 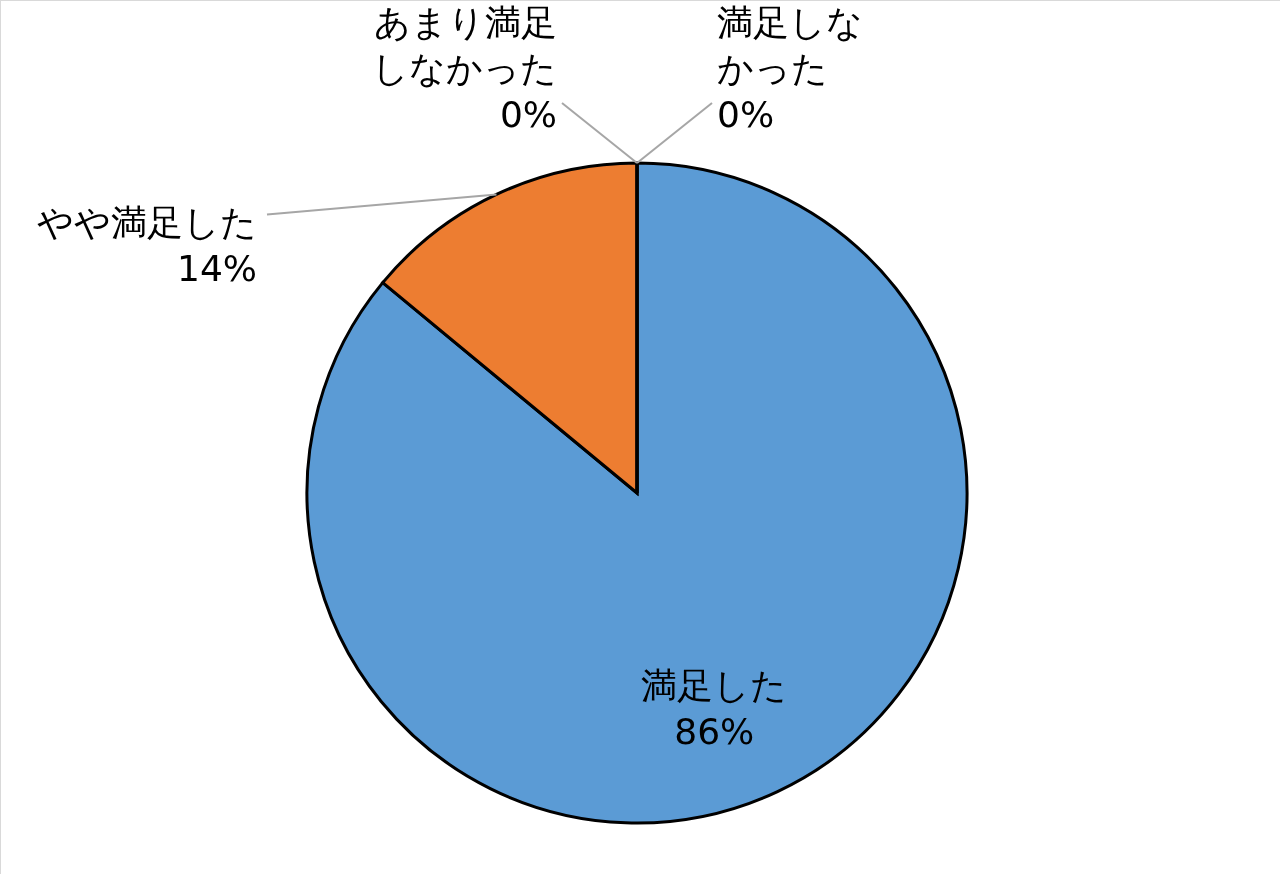 What do you see at coordinates (216, 269) in the screenshot?
I see `data-label: 14%` at bounding box center [216, 269].